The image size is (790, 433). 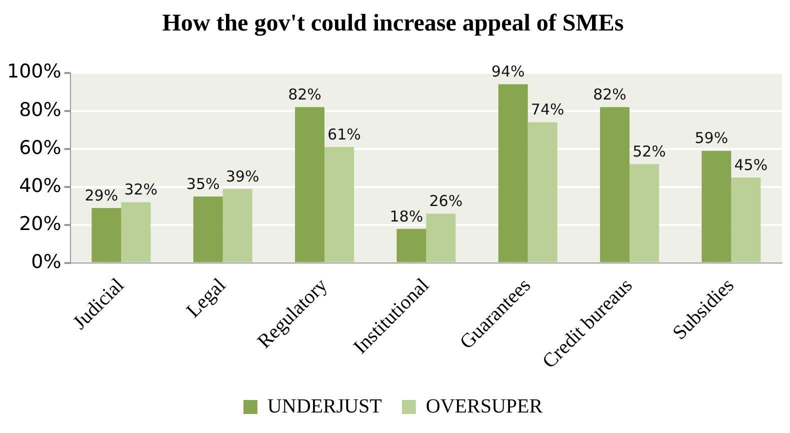 I want to click on data-label: 59%, so click(x=711, y=138).